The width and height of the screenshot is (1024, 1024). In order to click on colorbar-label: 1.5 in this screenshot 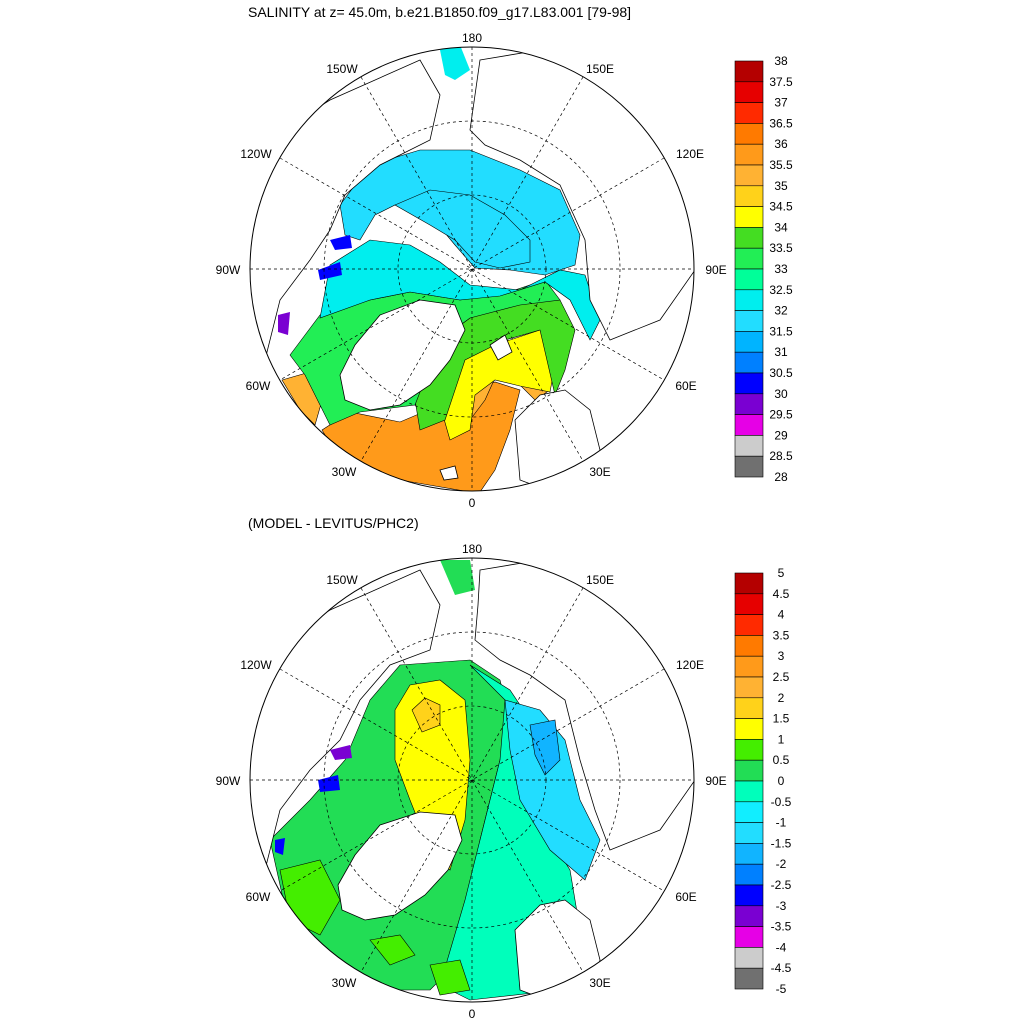, I will do `click(781, 719)`.